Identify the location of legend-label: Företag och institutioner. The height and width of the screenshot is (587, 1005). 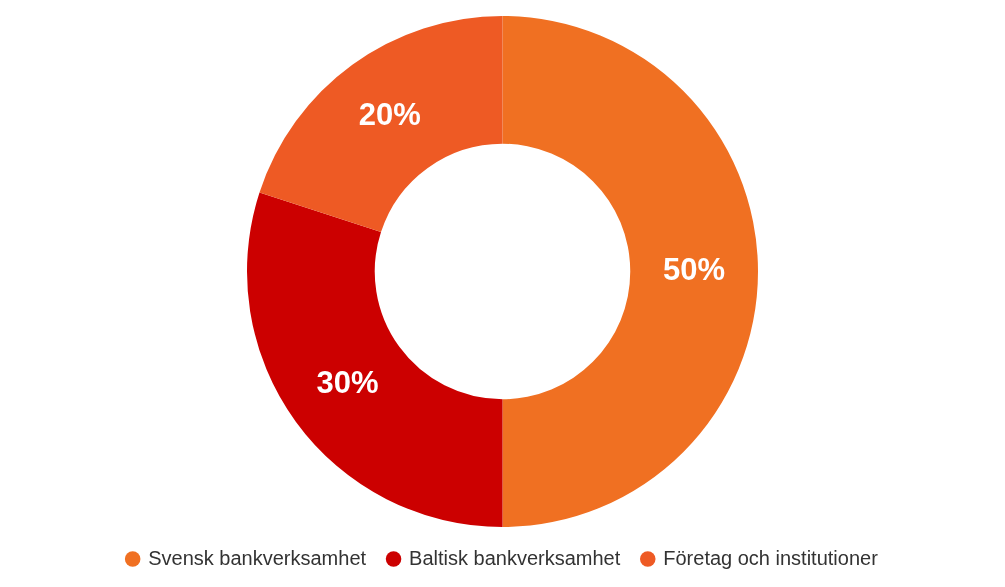
(771, 557).